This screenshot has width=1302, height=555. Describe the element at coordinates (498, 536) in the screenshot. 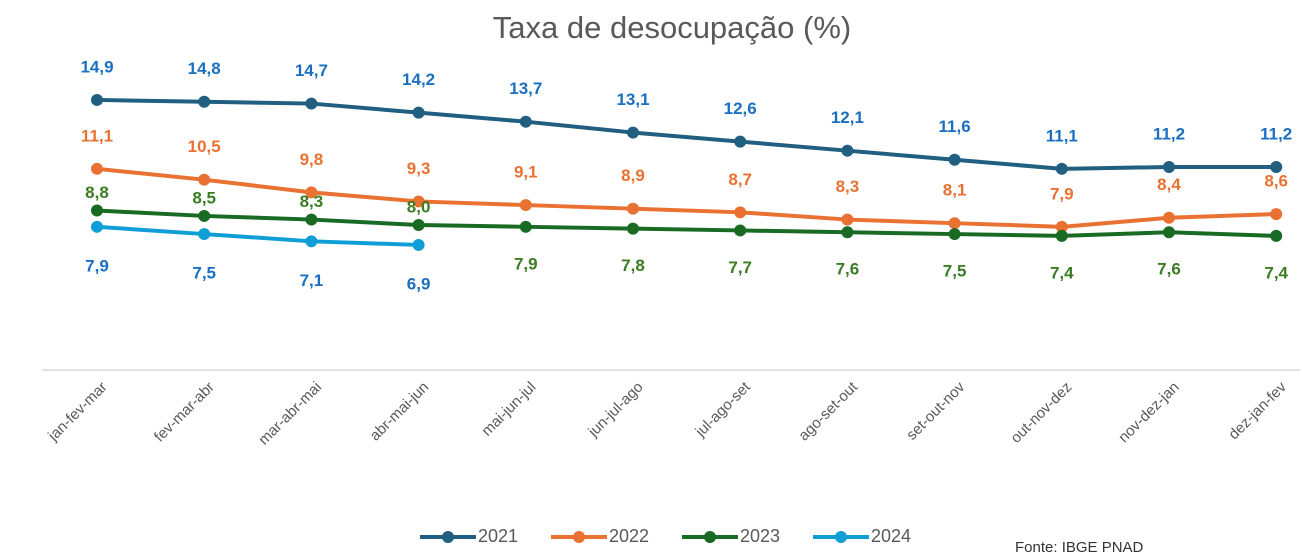

I see `legend-label: 2021` at that location.